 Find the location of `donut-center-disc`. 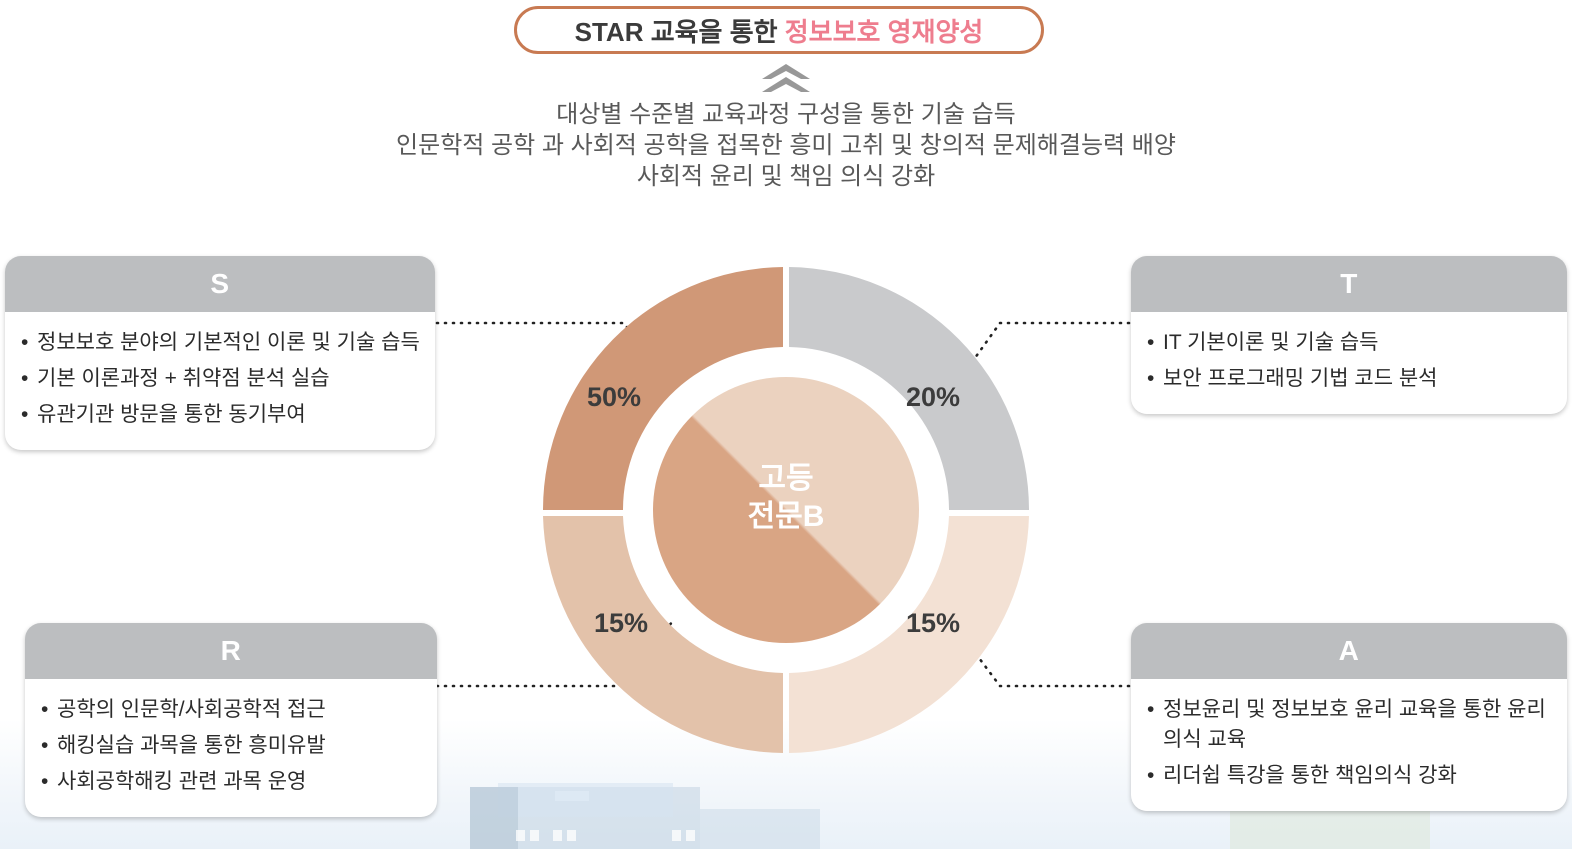

donut-center-disc is located at coordinates (786, 510).